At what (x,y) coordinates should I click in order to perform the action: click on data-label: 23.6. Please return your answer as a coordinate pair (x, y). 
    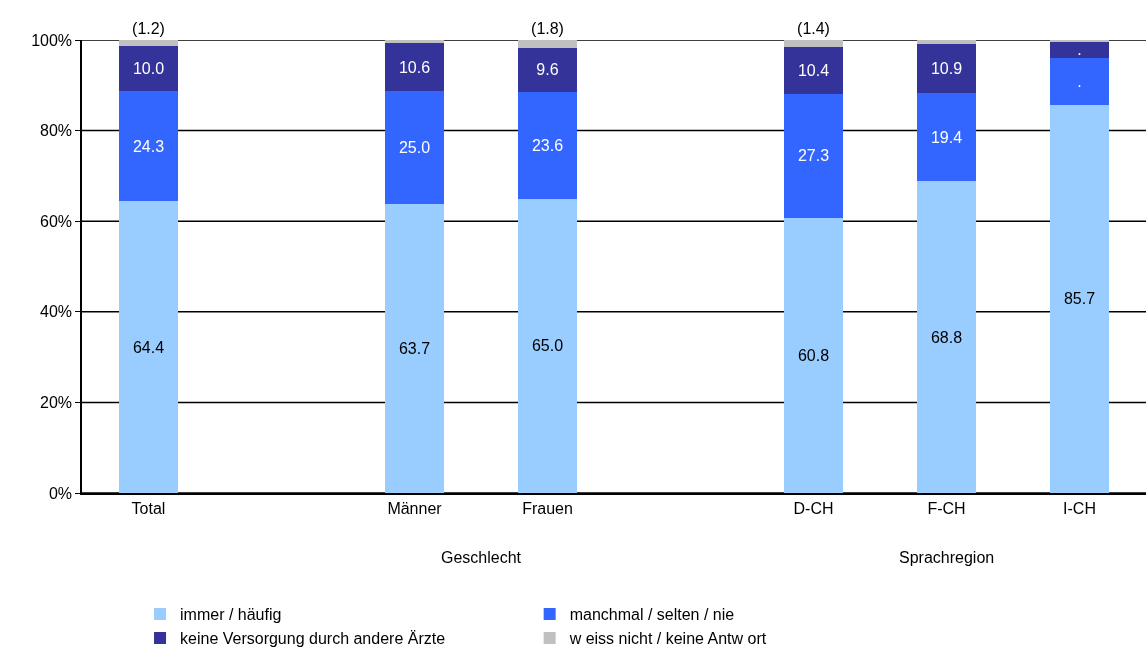
    Looking at the image, I should click on (547, 145).